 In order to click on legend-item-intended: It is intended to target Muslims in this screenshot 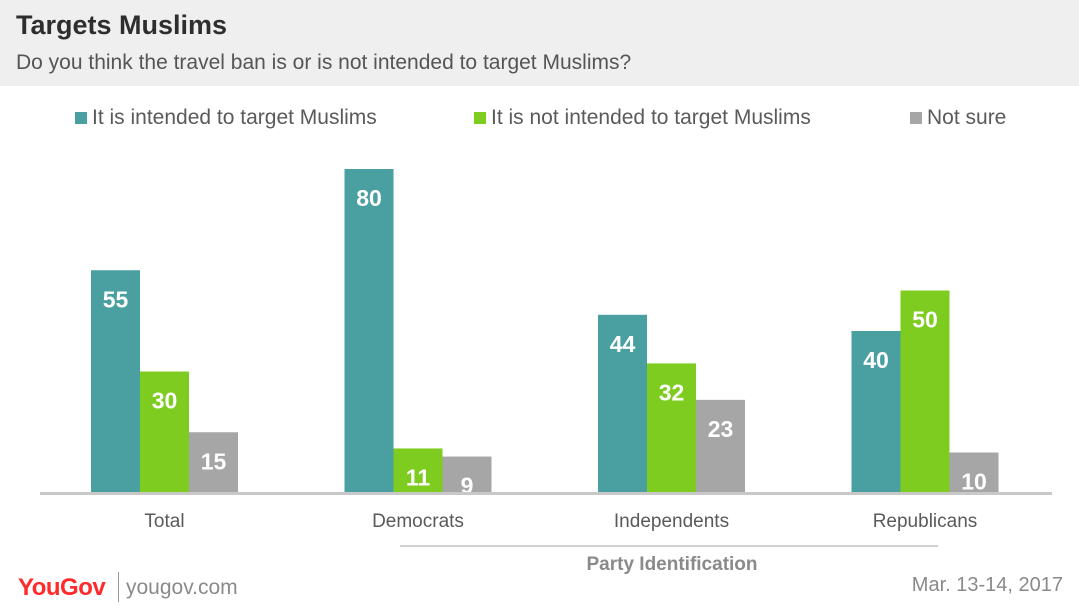, I will do `click(226, 118)`.